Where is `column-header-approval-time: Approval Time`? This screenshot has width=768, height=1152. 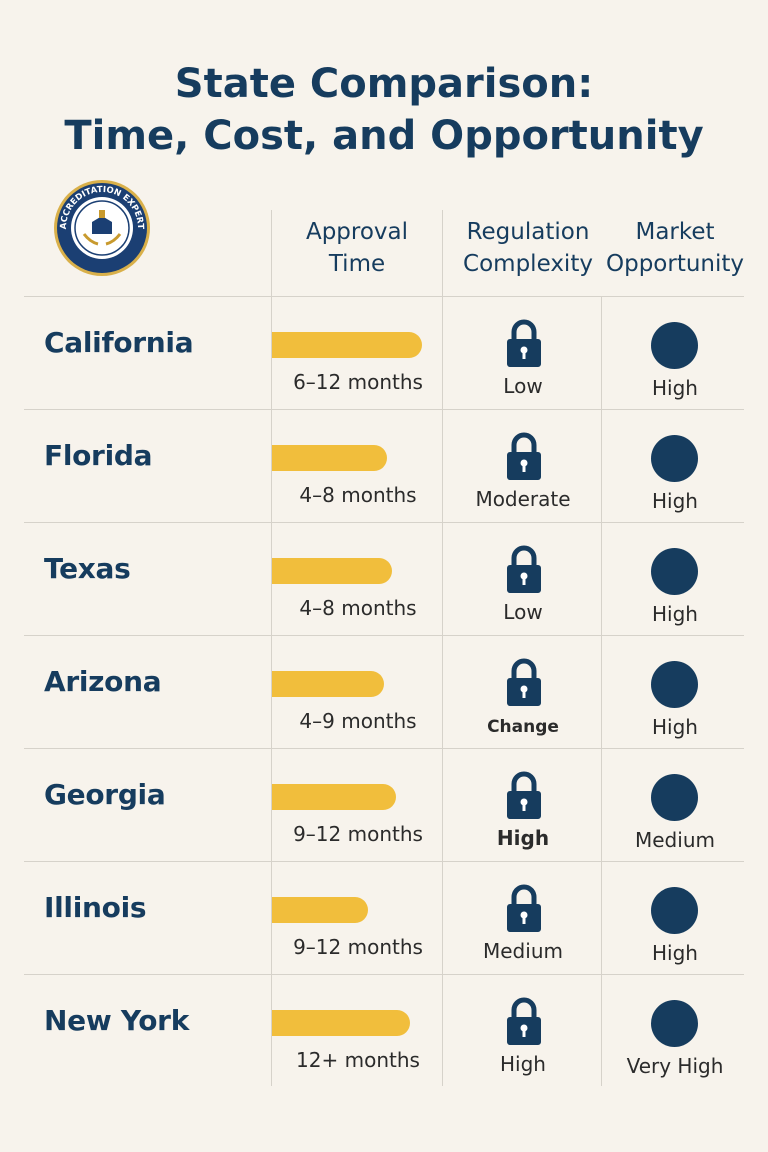
column-header-approval-time: Approval Time is located at coordinates (357, 248).